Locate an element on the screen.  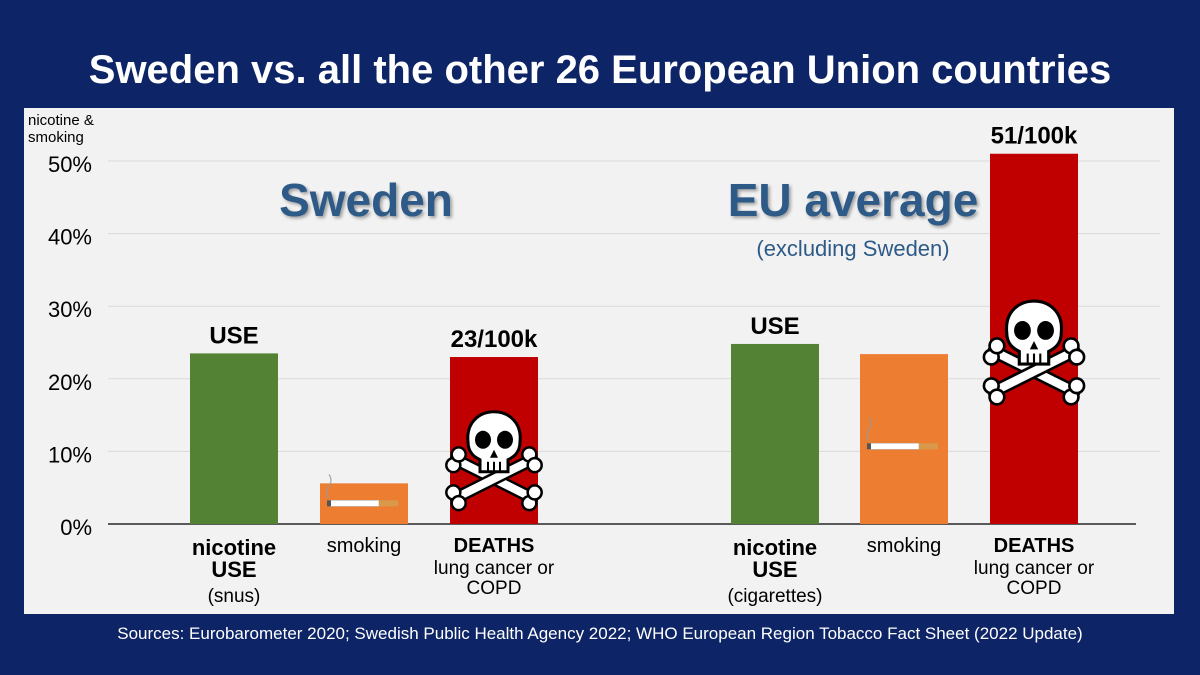
group-subtitle: (excluding Sweden) is located at coordinates (852, 248).